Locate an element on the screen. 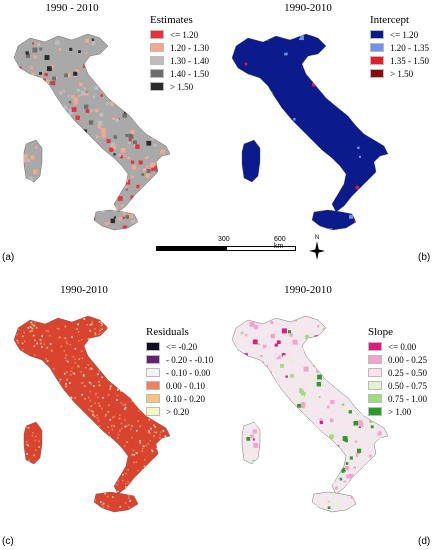 The height and width of the screenshot is (550, 436). italy-map-intercept is located at coordinates (310, 132).